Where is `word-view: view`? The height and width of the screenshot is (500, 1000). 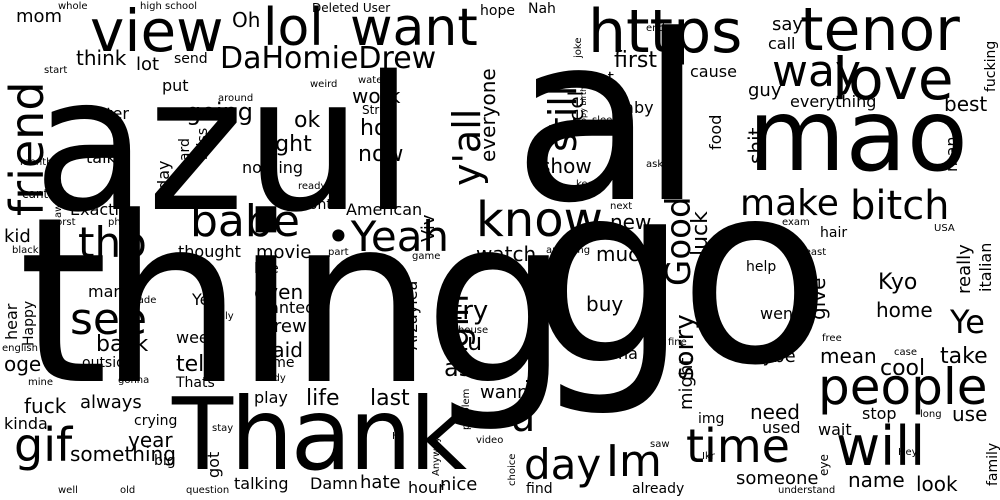 word-view: view is located at coordinates (157, 32).